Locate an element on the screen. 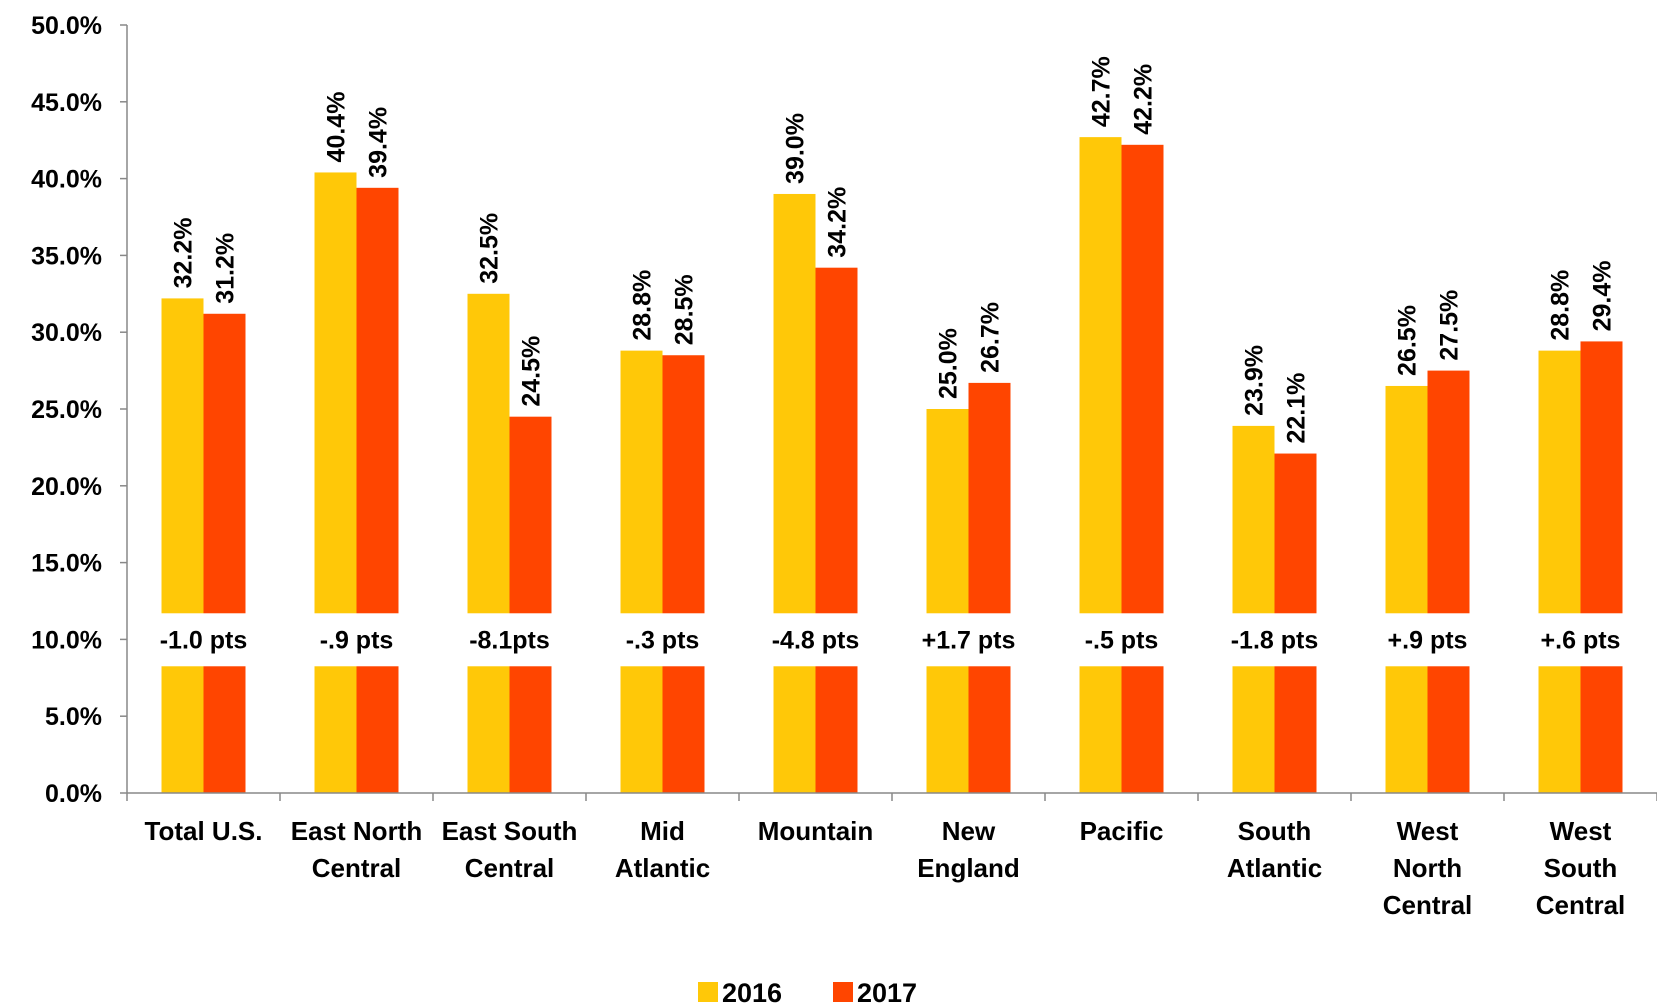 This screenshot has width=1657, height=1006. change-label: +.9 pts is located at coordinates (1428, 640).